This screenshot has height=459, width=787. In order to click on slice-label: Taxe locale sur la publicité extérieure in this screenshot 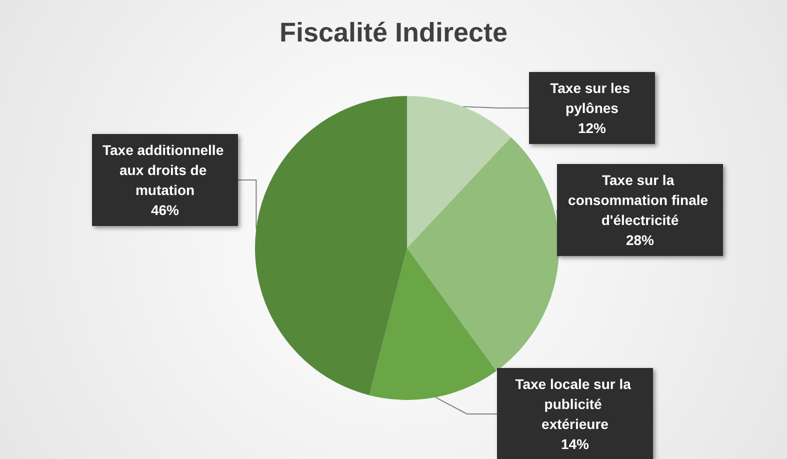, I will do `click(575, 404)`.